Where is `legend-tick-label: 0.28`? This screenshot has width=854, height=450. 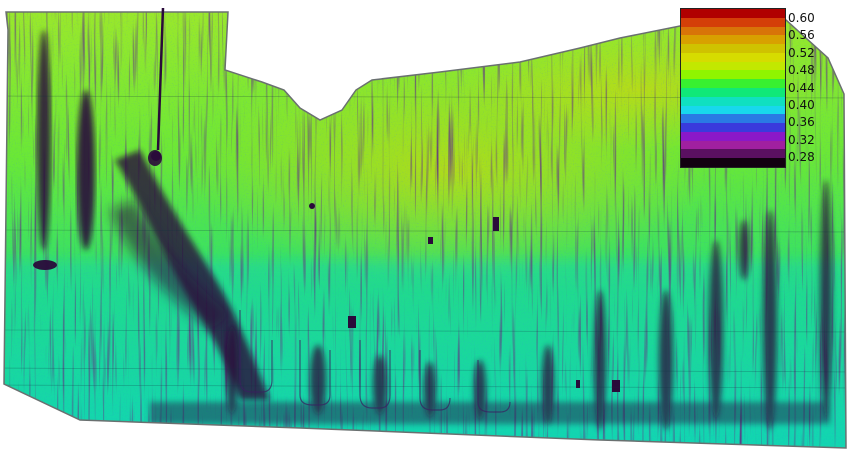 legend-tick-label: 0.28 is located at coordinates (801, 157).